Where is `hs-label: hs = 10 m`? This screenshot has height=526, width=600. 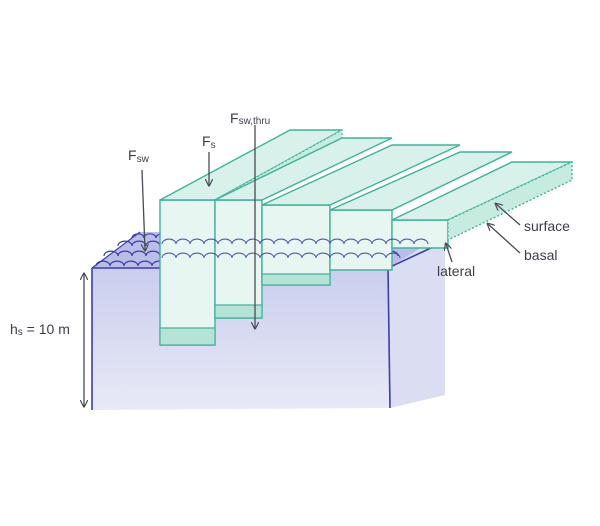
hs-label: hs = 10 m is located at coordinates (40, 329).